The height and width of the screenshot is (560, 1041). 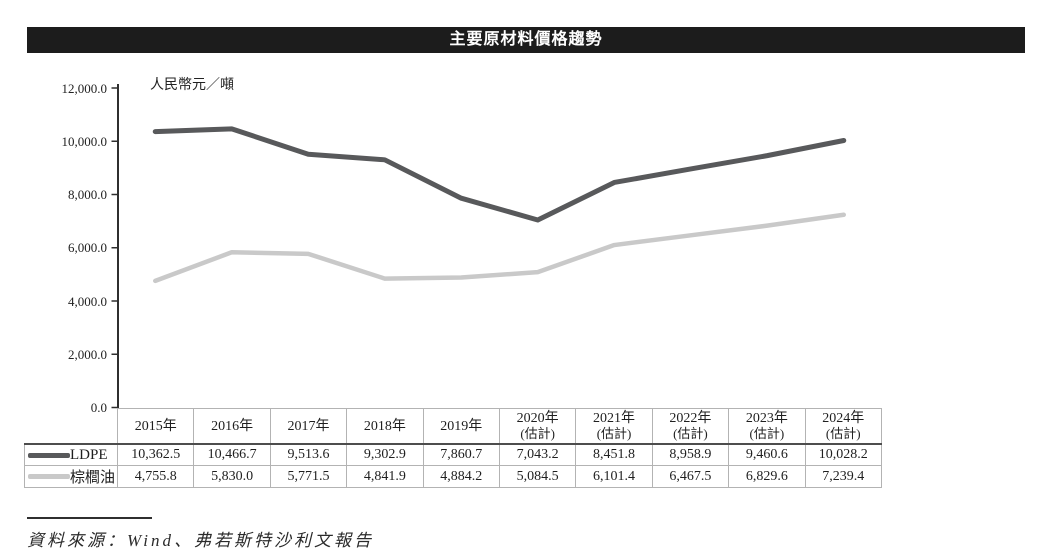 I want to click on chart-title-bar: 主要原材料價格趨勢, so click(x=526, y=40).